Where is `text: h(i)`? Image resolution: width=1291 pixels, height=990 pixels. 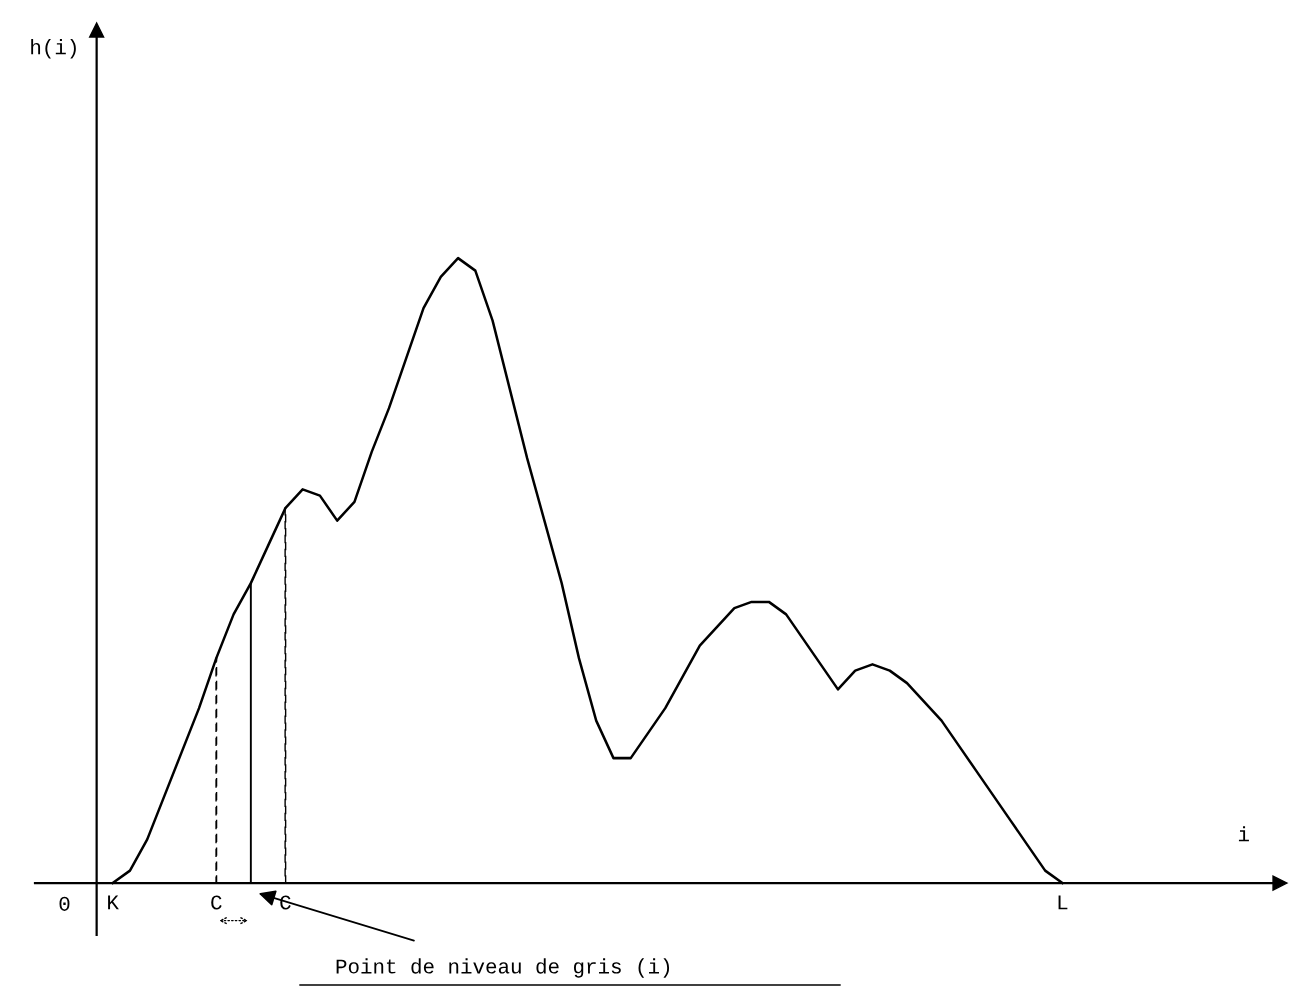
text: h(i) is located at coordinates (53, 49).